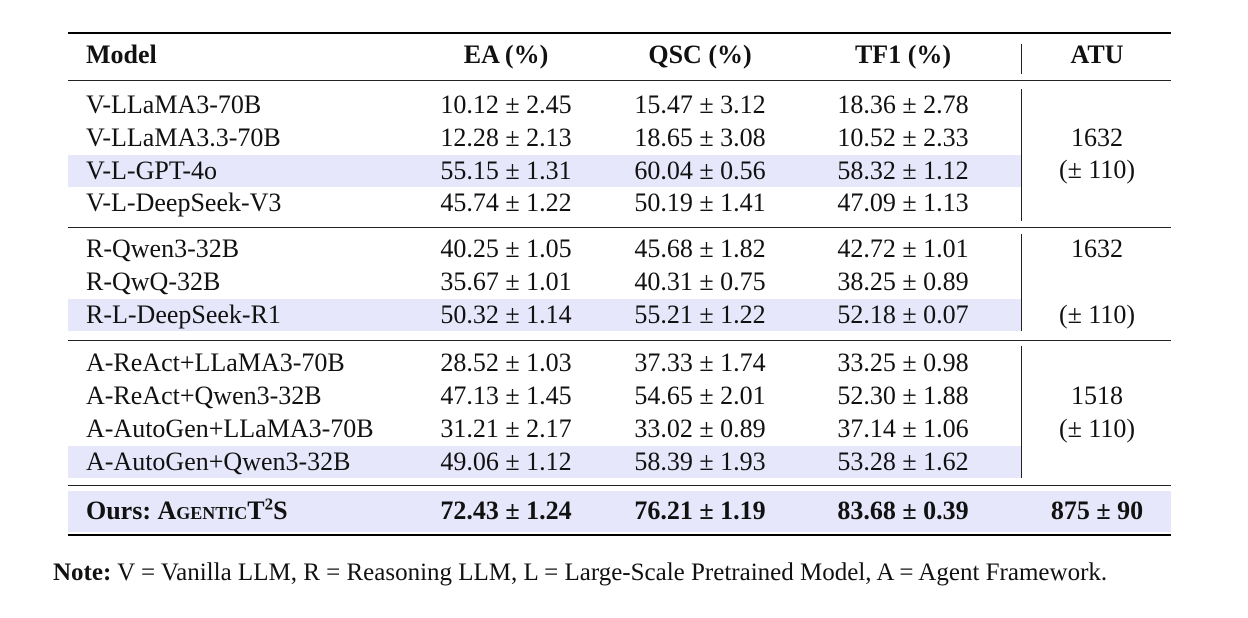 Image resolution: width=1248 pixels, height=618 pixels. Describe the element at coordinates (903, 170) in the screenshot. I see `row-tf1: 58.32 ± 1.12` at that location.